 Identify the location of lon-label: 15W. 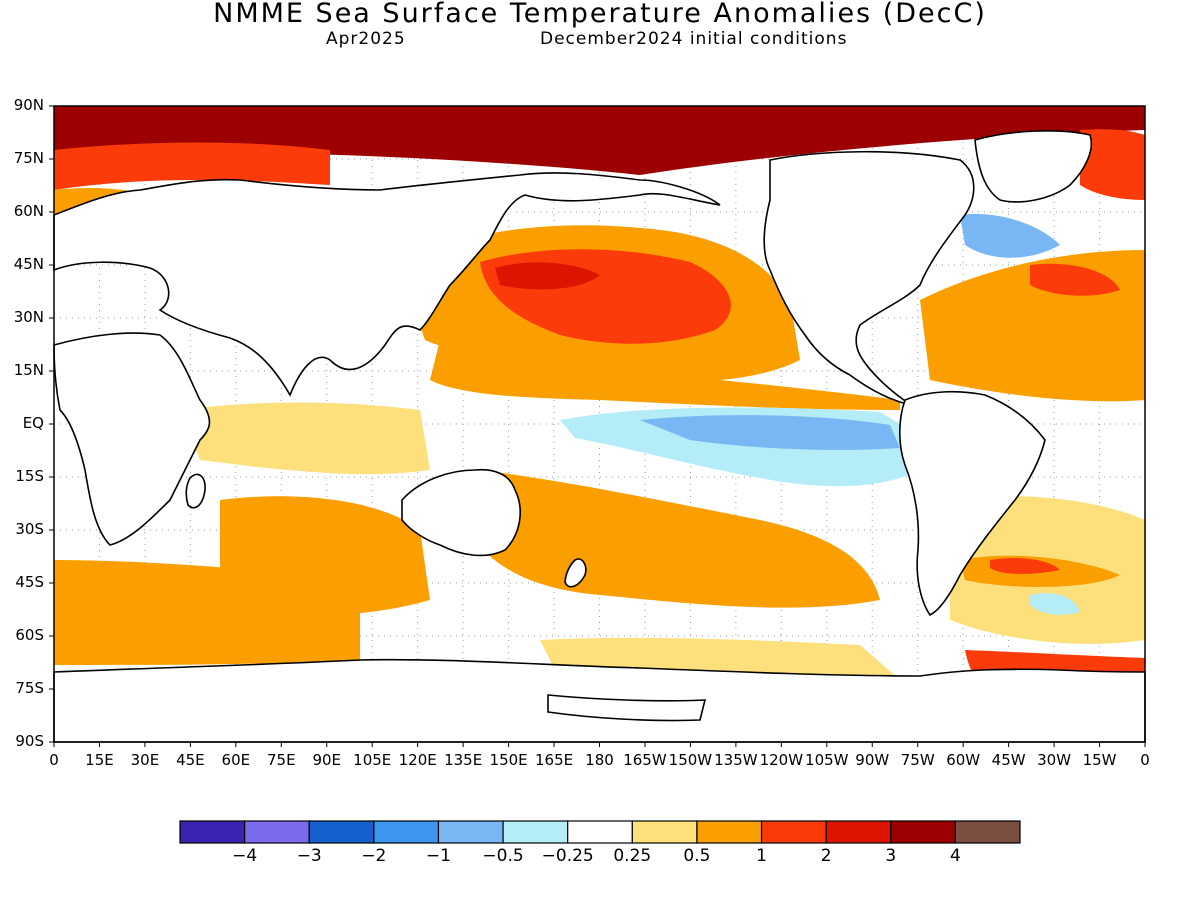
(1099, 760).